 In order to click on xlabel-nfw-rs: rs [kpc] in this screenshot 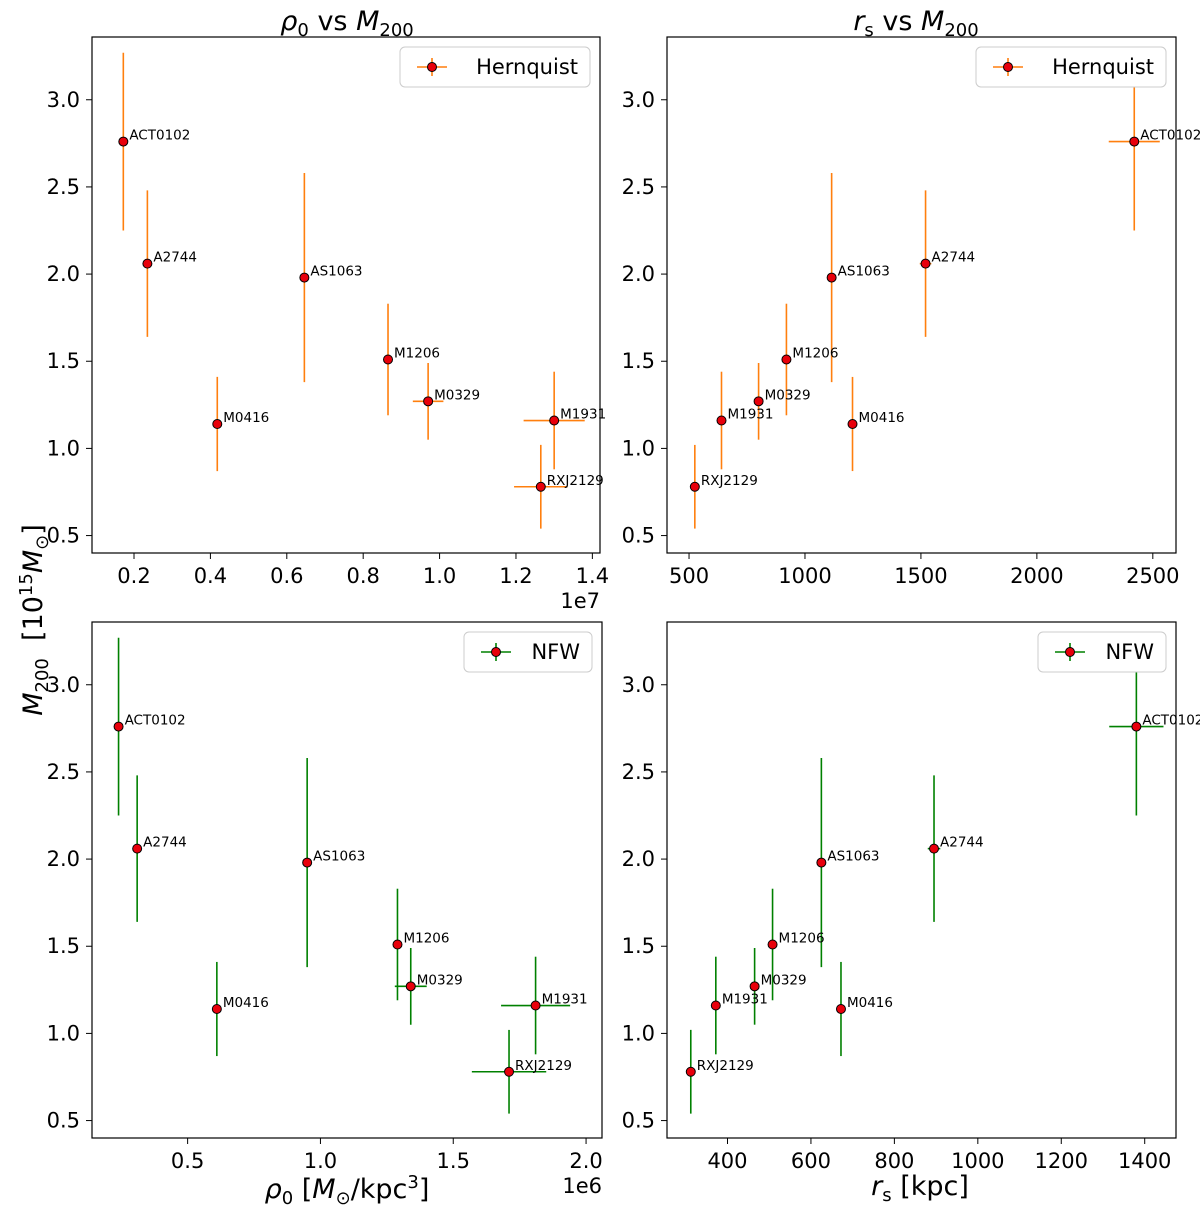, I will do `click(920, 1188)`.